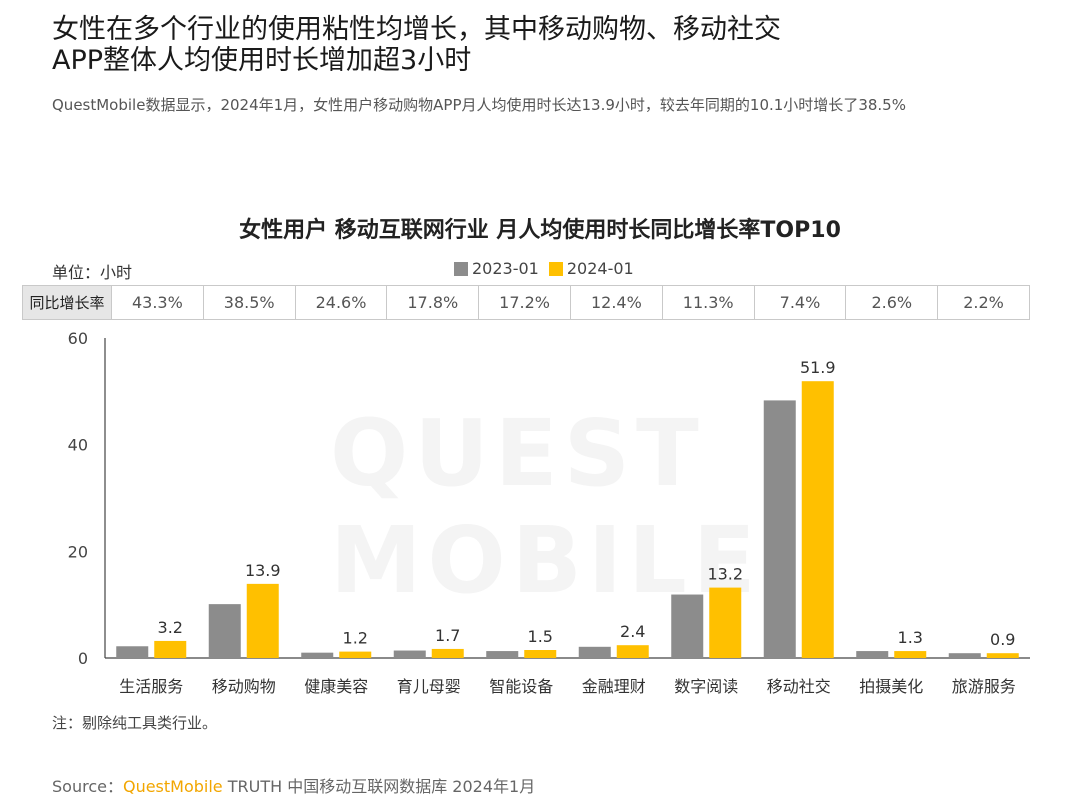 This screenshot has width=1080, height=810. What do you see at coordinates (78, 445) in the screenshot?
I see `y-tick-label: 40` at bounding box center [78, 445].